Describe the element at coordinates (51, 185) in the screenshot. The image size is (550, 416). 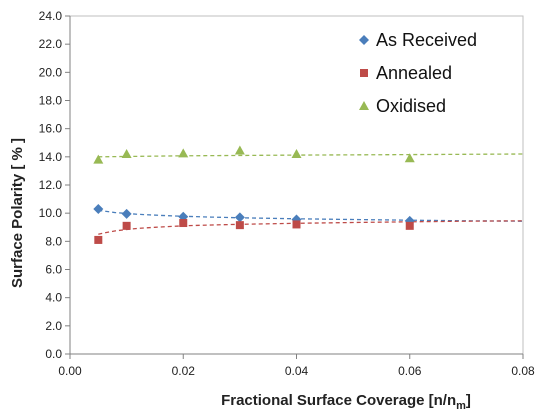
I see `y-tick-label: 12.0` at that location.